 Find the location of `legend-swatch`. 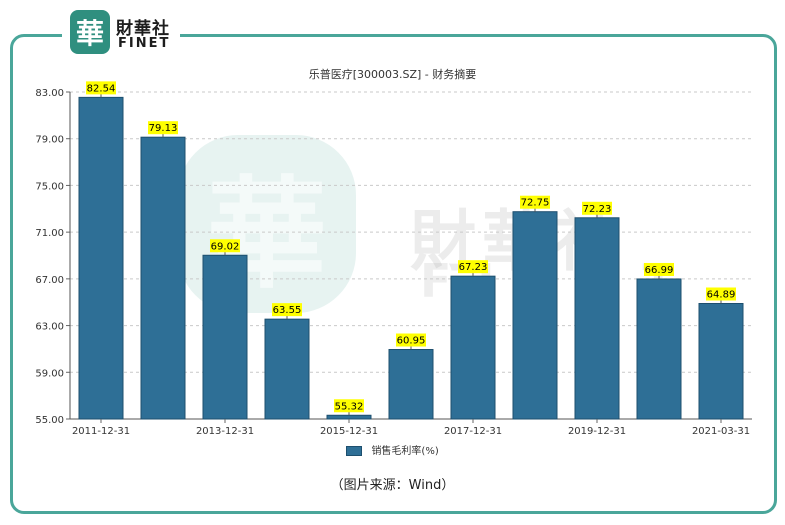

legend-swatch is located at coordinates (354, 451).